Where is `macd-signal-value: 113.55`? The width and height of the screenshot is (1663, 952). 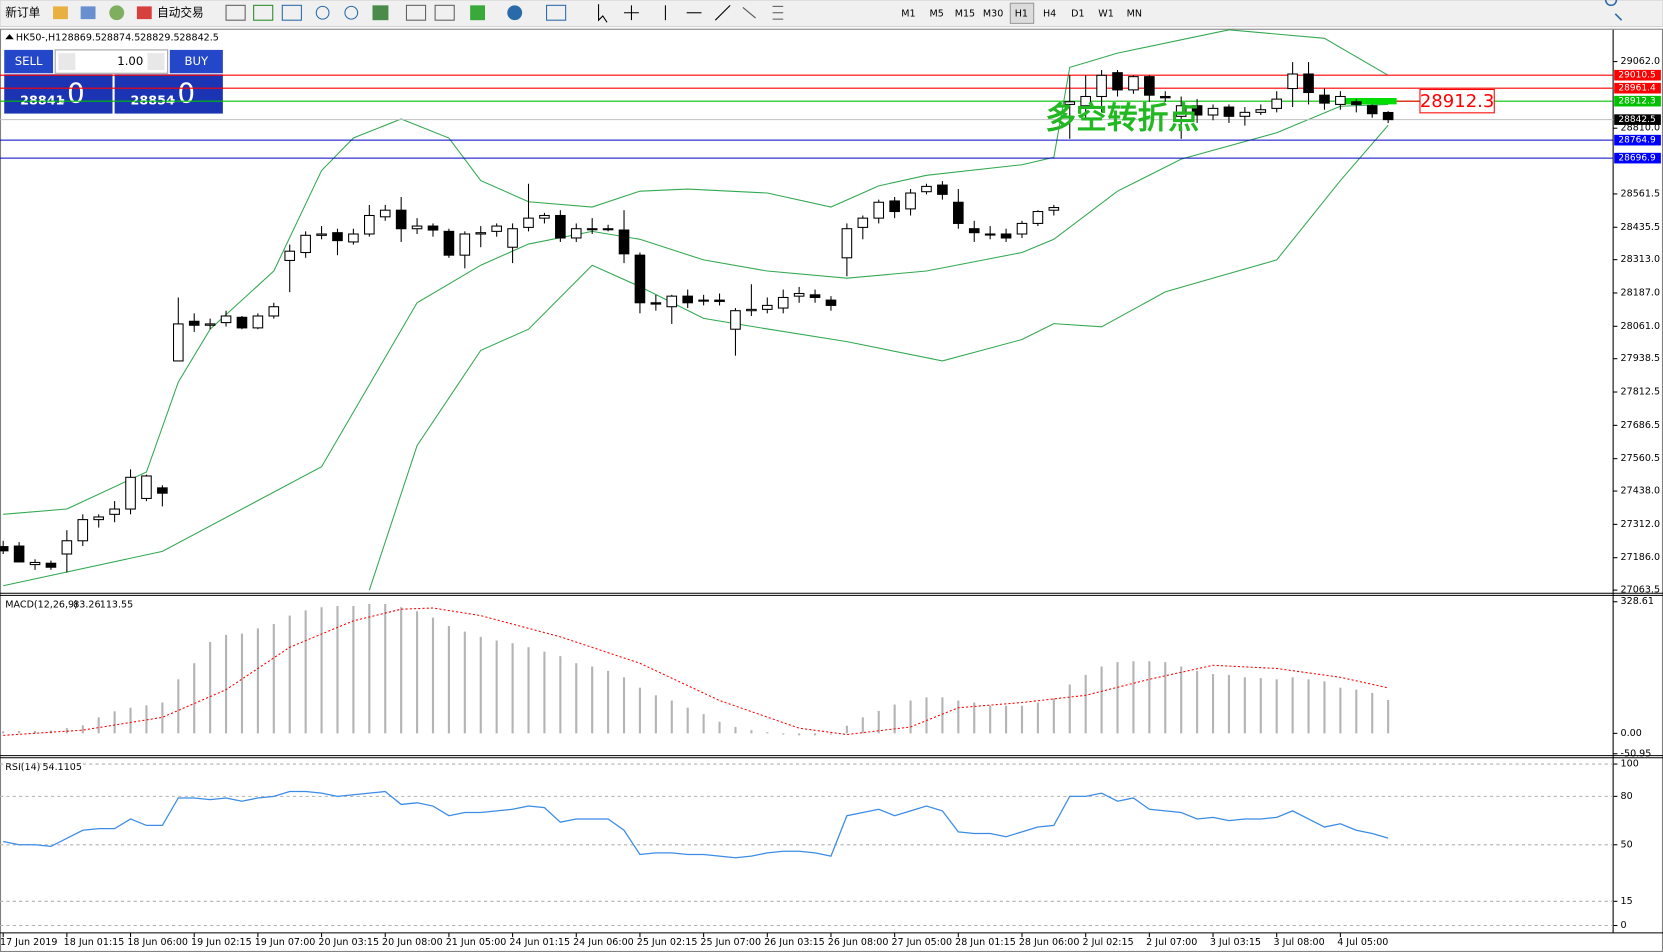 macd-signal-value: 113.55 is located at coordinates (116, 604).